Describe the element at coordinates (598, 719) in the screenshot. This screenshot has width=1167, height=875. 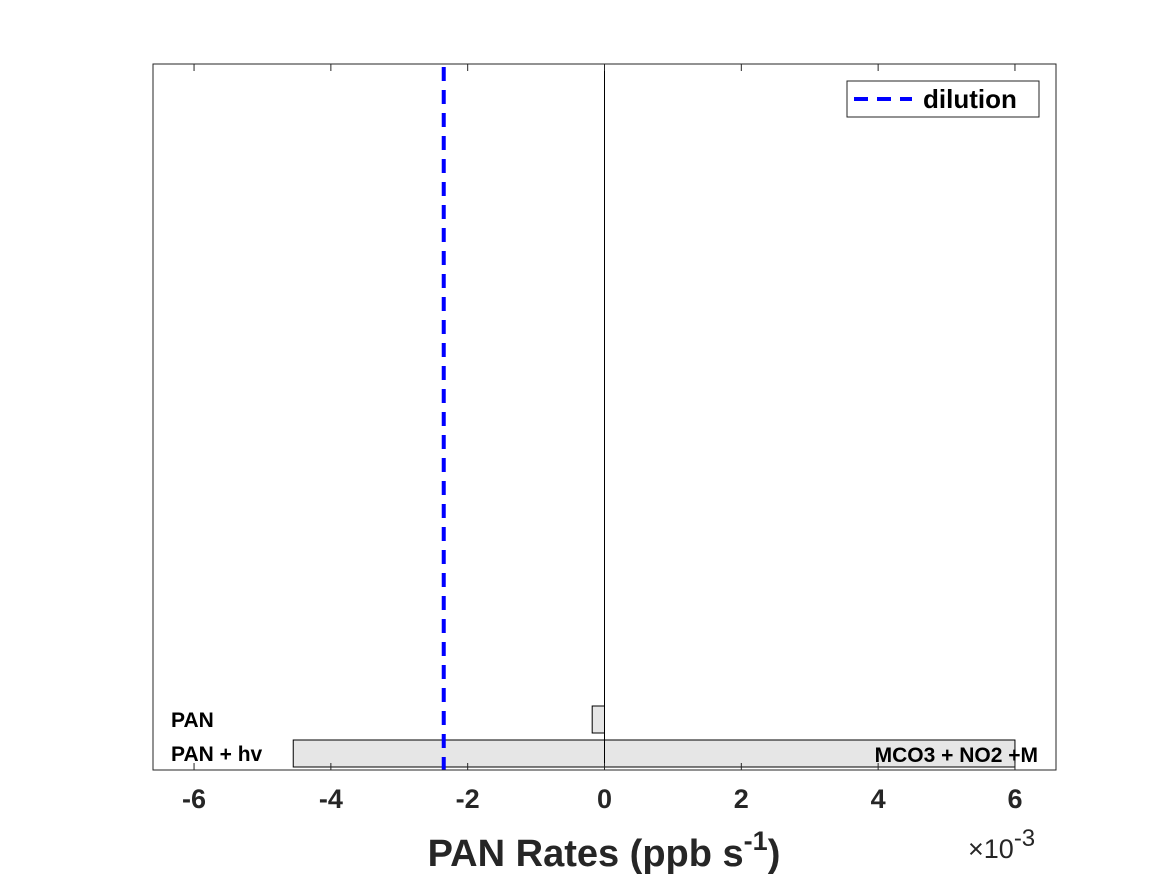
I see `bar-pan` at that location.